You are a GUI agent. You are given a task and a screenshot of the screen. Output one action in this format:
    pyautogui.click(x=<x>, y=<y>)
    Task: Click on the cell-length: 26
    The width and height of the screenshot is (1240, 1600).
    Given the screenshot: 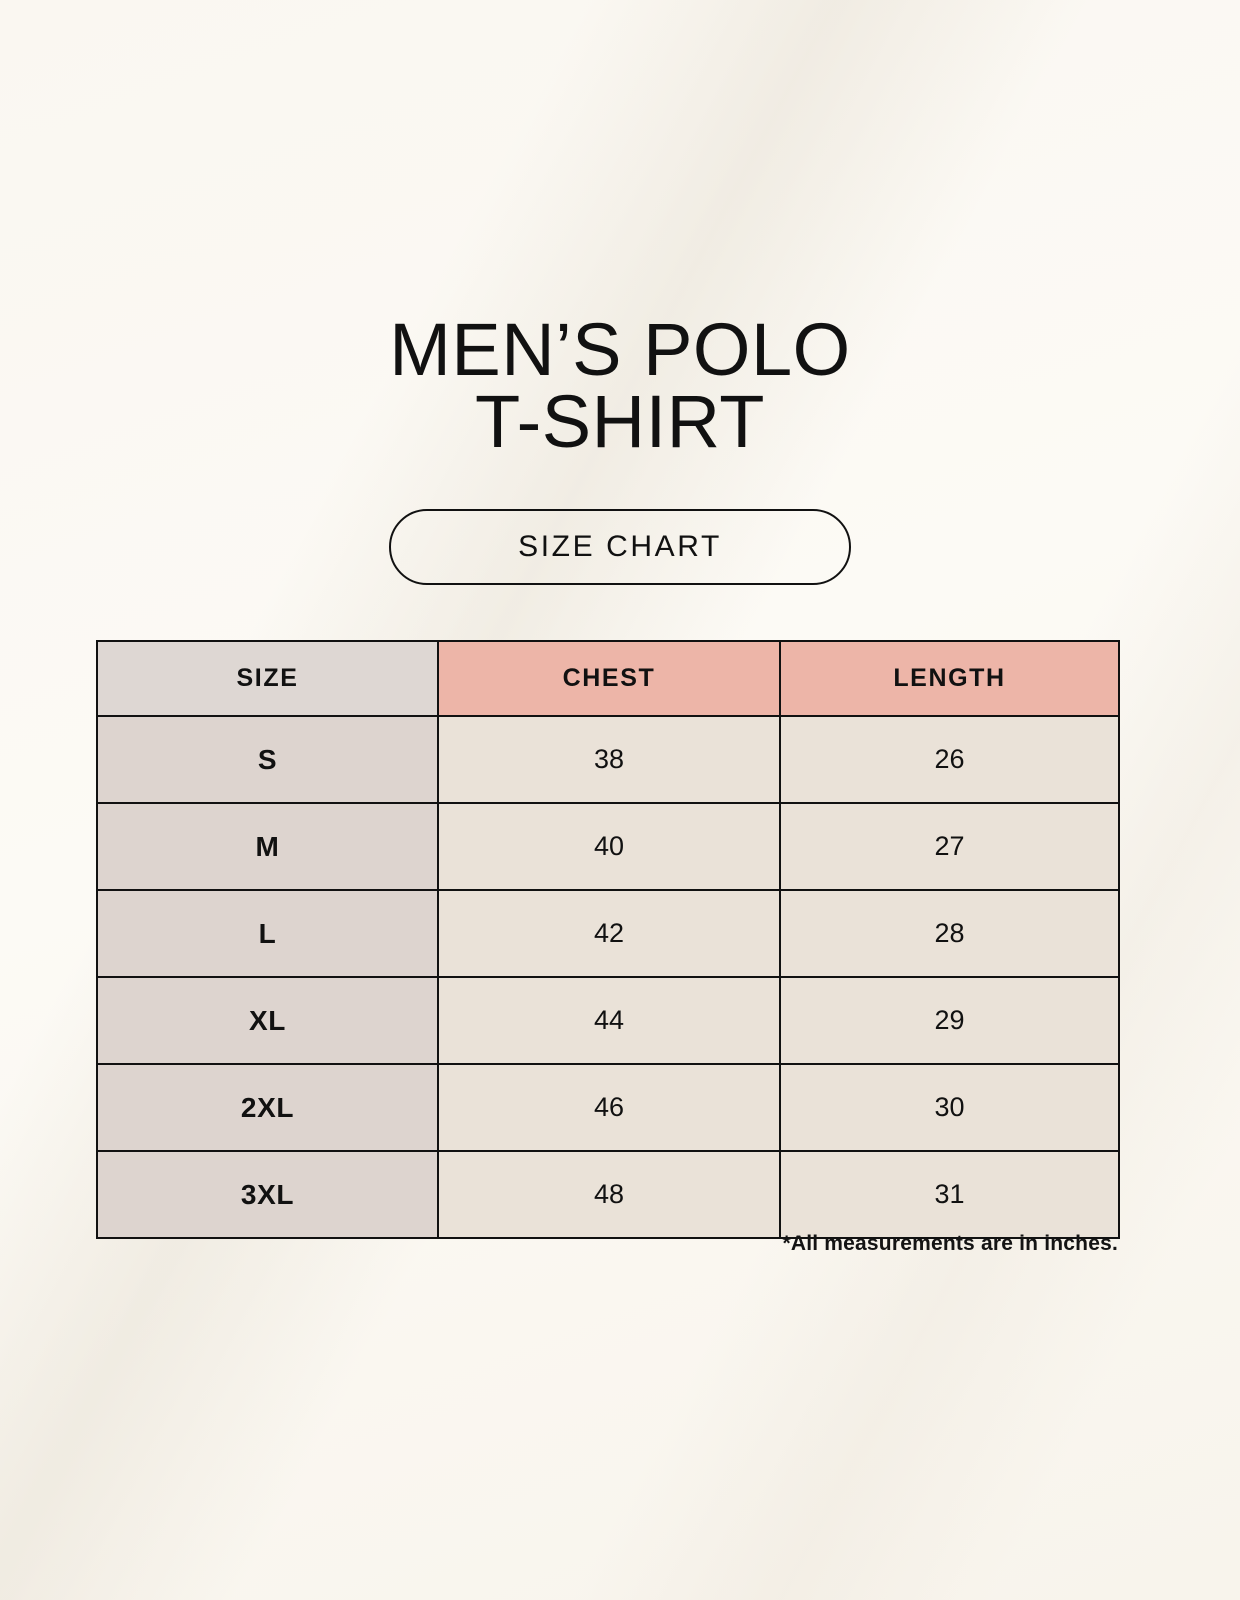 What is the action you would take?
    pyautogui.click(x=949, y=759)
    